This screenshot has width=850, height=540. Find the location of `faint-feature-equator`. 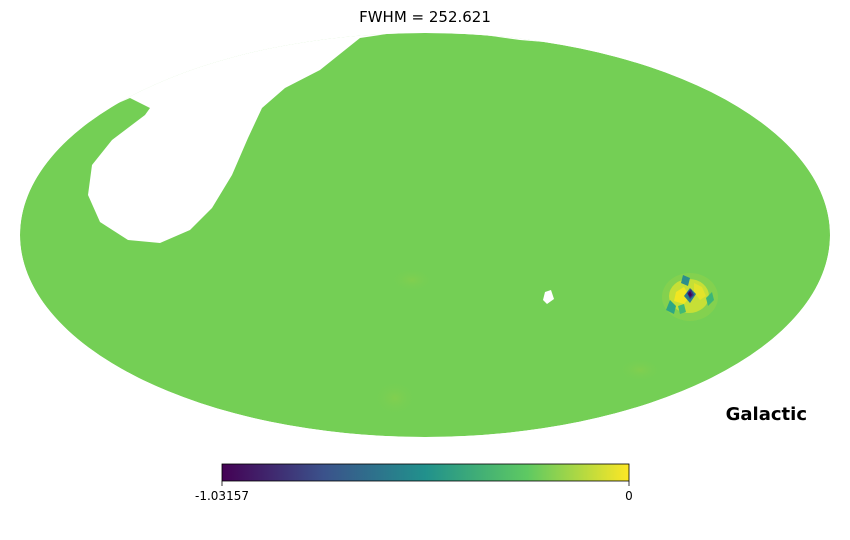

faint-feature-equator is located at coordinates (412, 280).